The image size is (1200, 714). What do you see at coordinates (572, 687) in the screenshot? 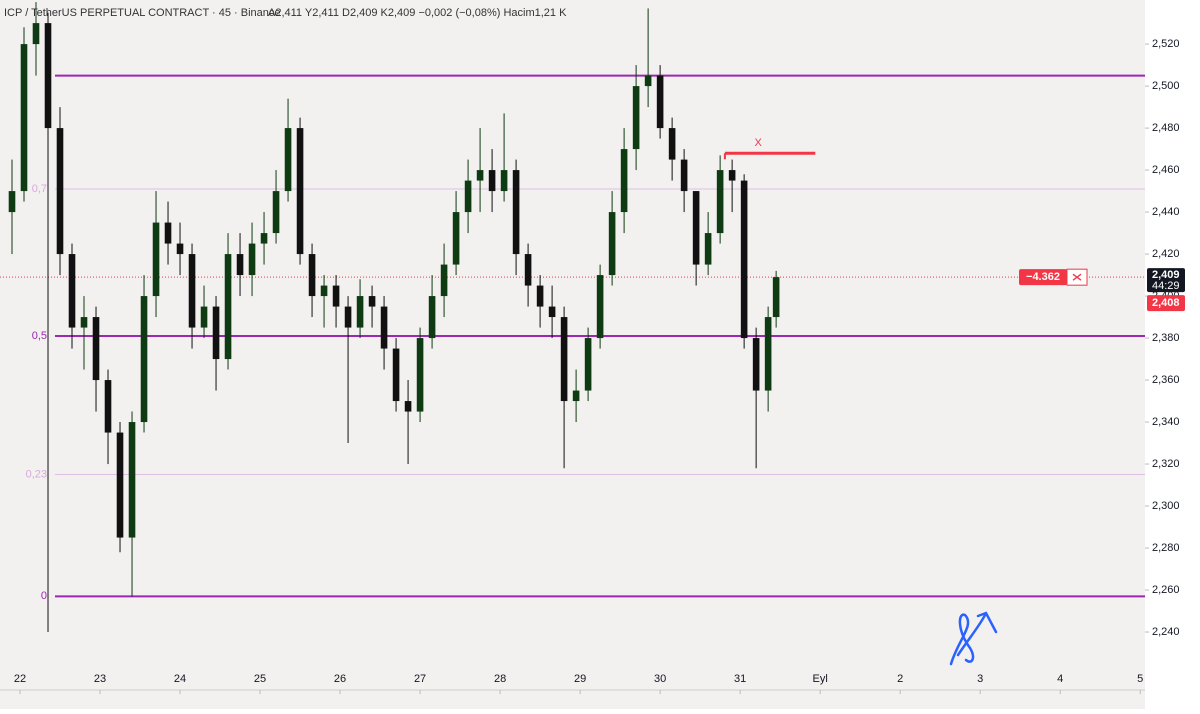
I see `time-axis` at bounding box center [572, 687].